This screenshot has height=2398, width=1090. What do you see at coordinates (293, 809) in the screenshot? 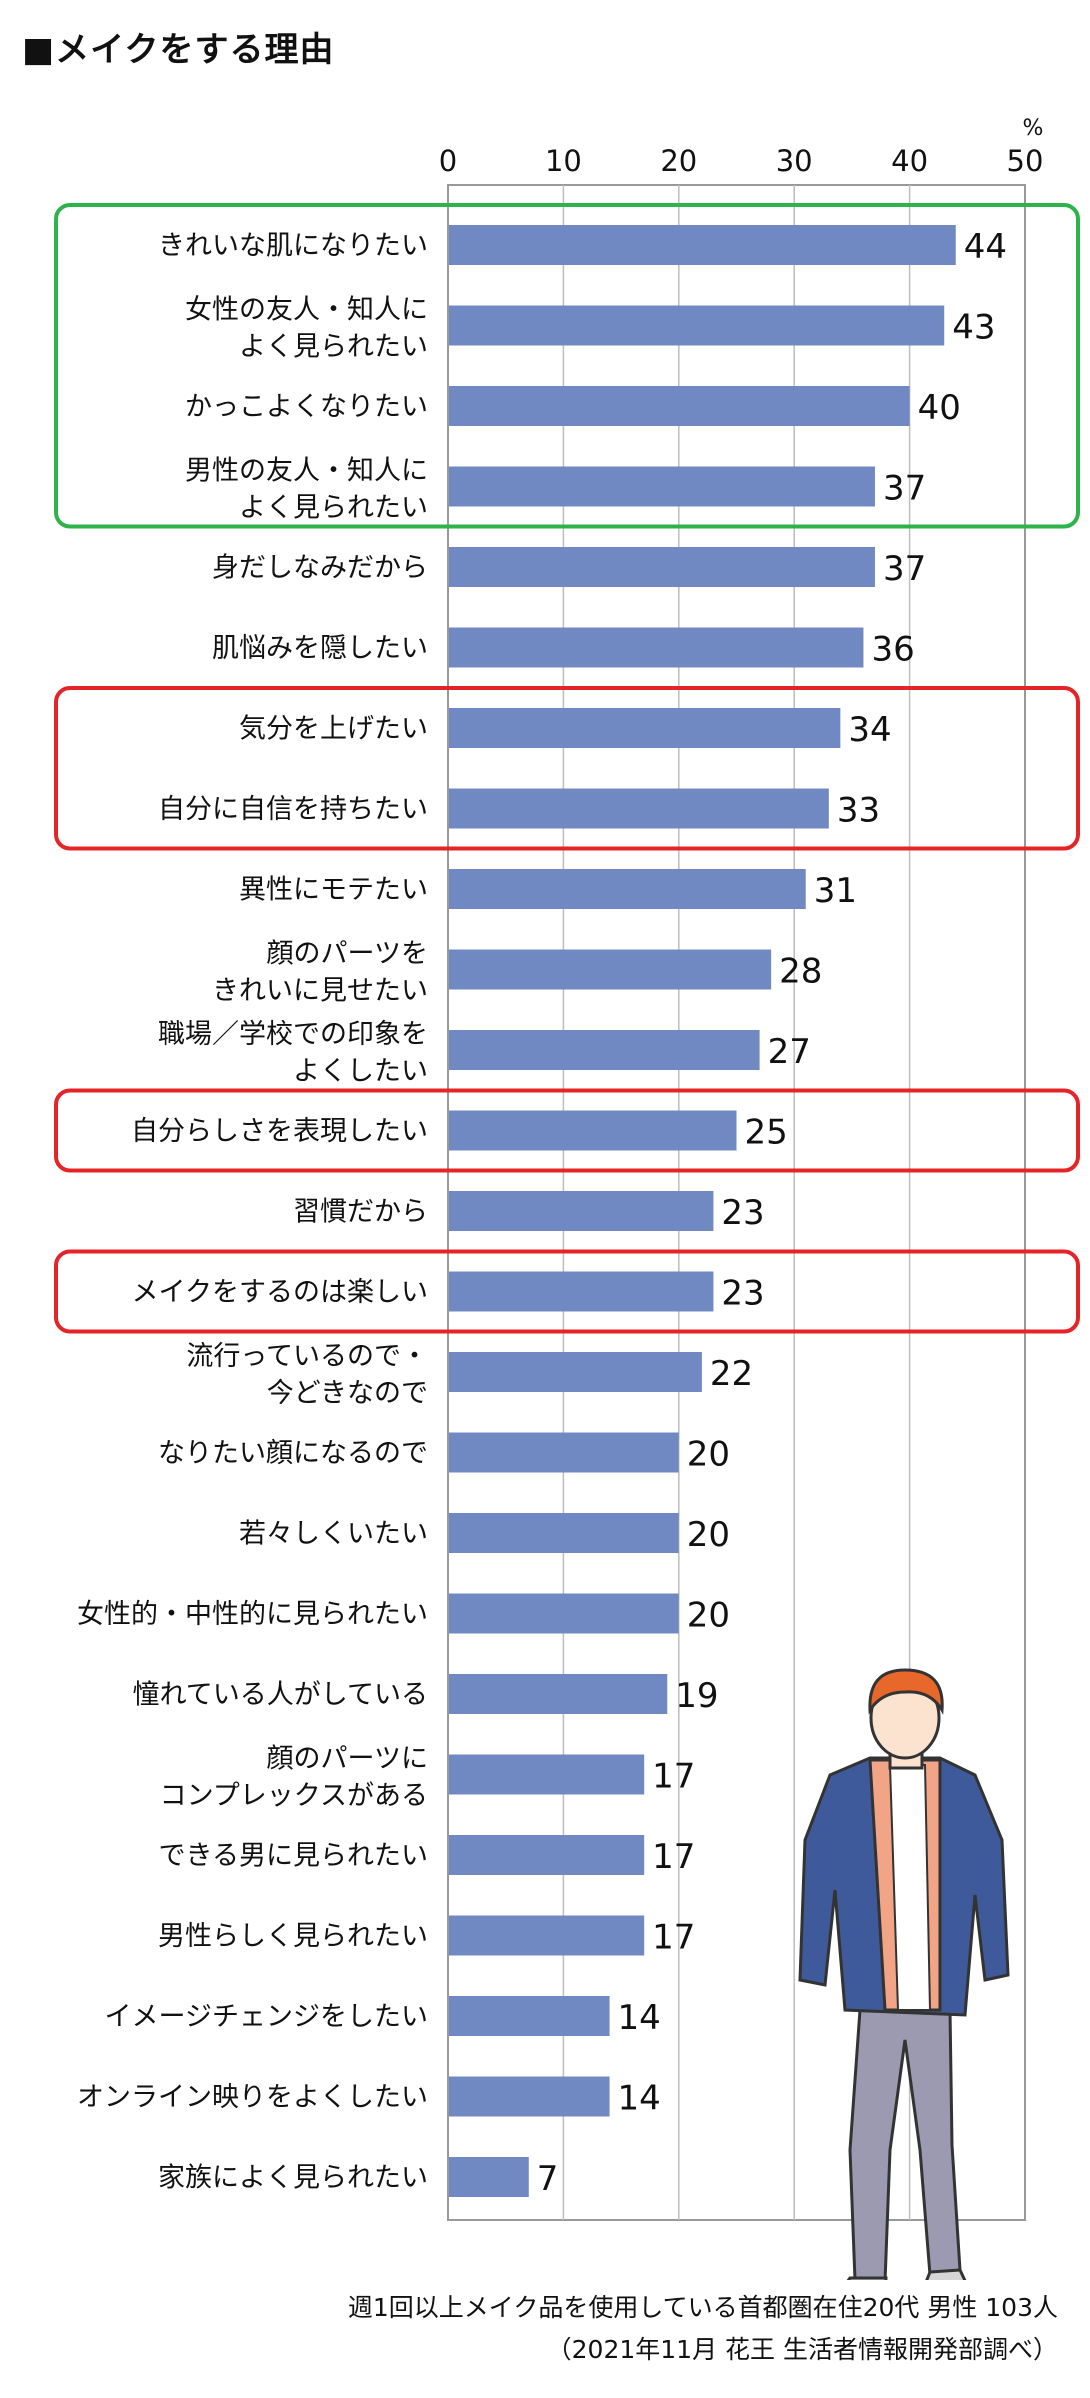
I see `category-label: 自分に自信を持ちたい` at bounding box center [293, 809].